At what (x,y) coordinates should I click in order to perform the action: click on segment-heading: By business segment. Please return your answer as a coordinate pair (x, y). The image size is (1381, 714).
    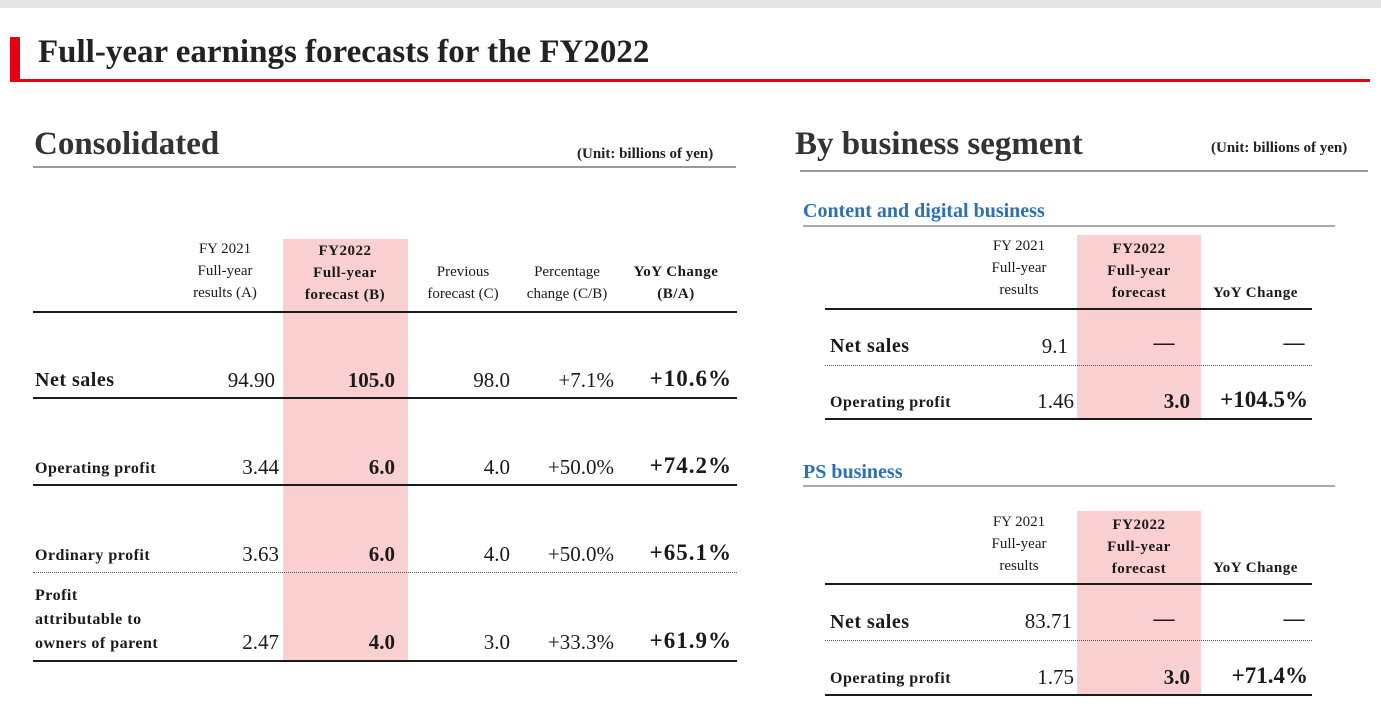
    Looking at the image, I should click on (939, 144).